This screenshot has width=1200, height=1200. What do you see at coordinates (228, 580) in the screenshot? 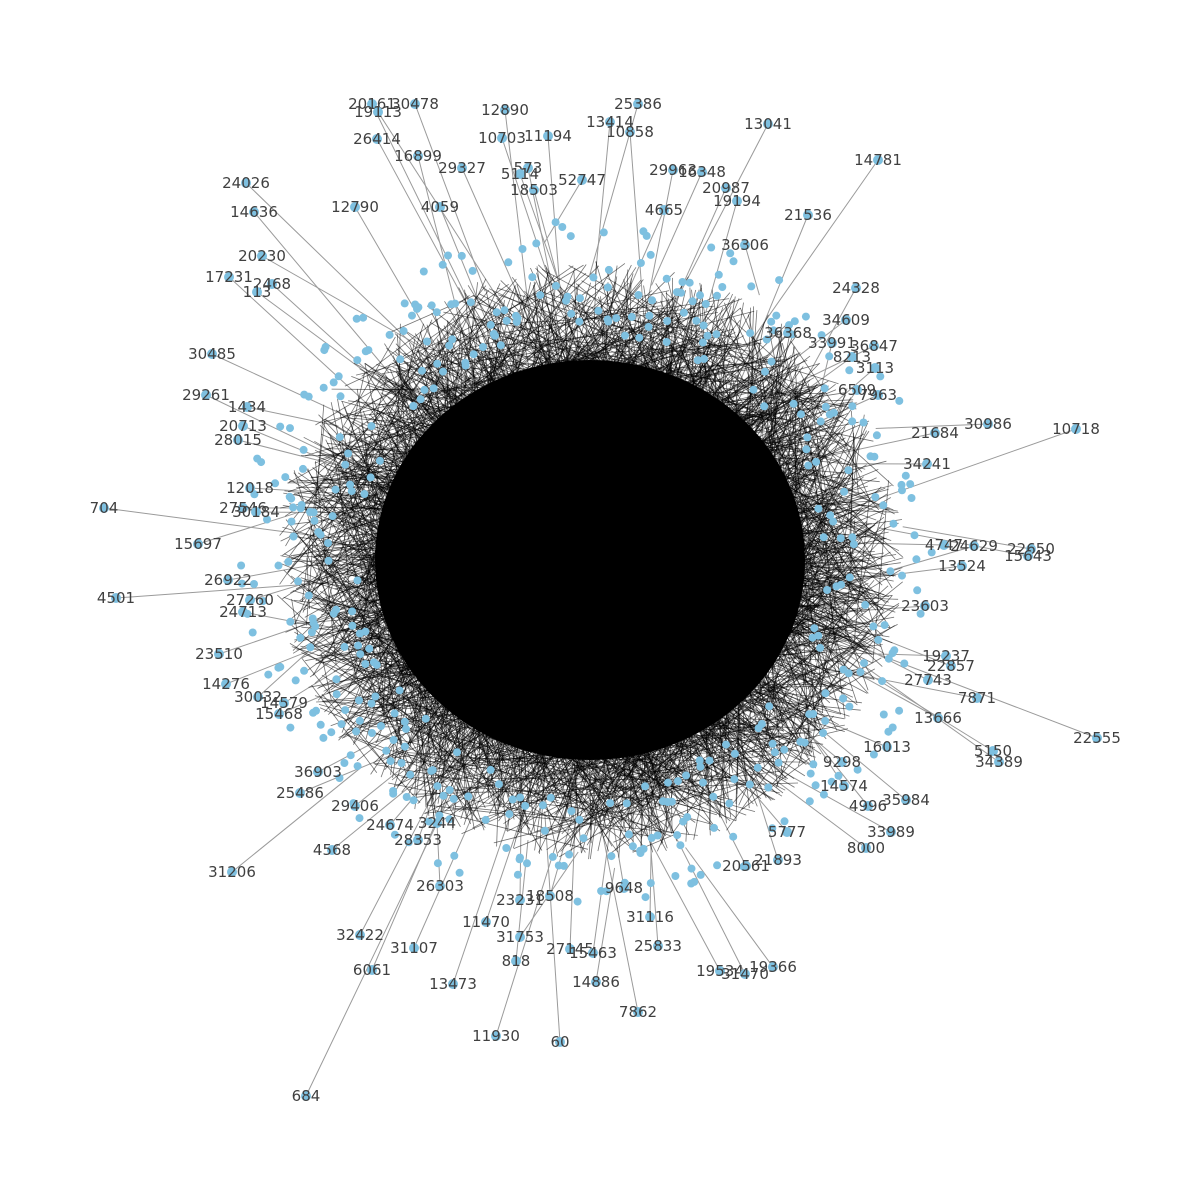
I see `node-label: 26922` at bounding box center [228, 580].